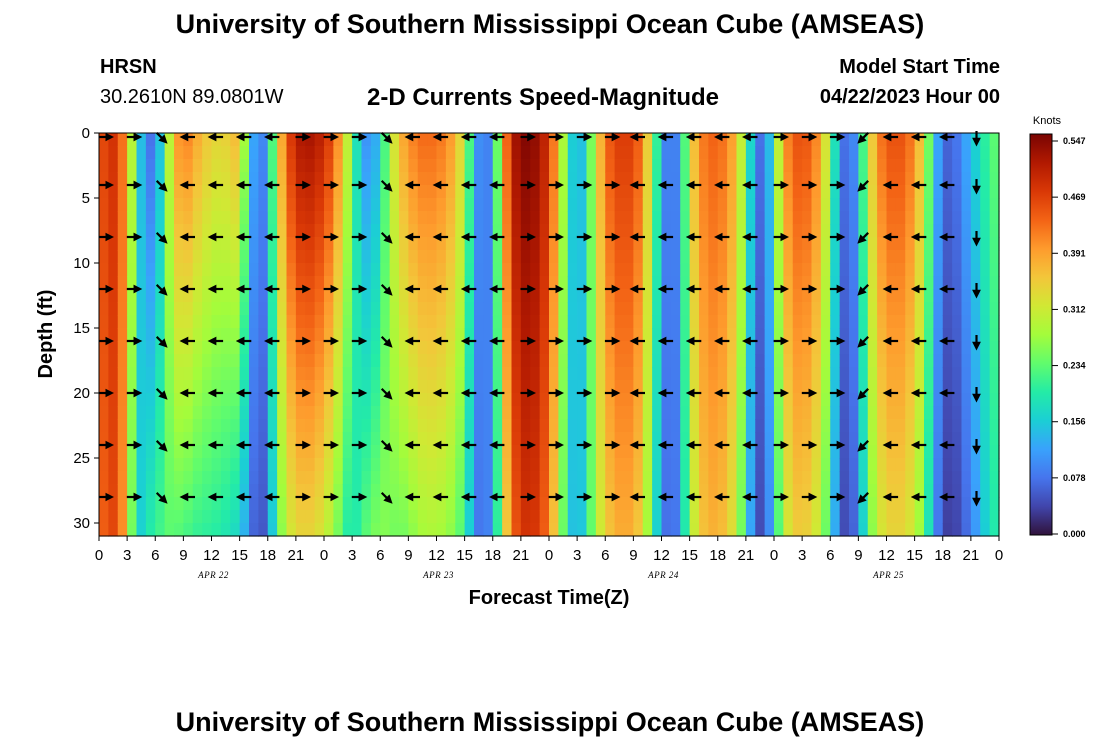  Describe the element at coordinates (1074, 366) in the screenshot. I see `colorbar-tick-label: 0.234` at that location.